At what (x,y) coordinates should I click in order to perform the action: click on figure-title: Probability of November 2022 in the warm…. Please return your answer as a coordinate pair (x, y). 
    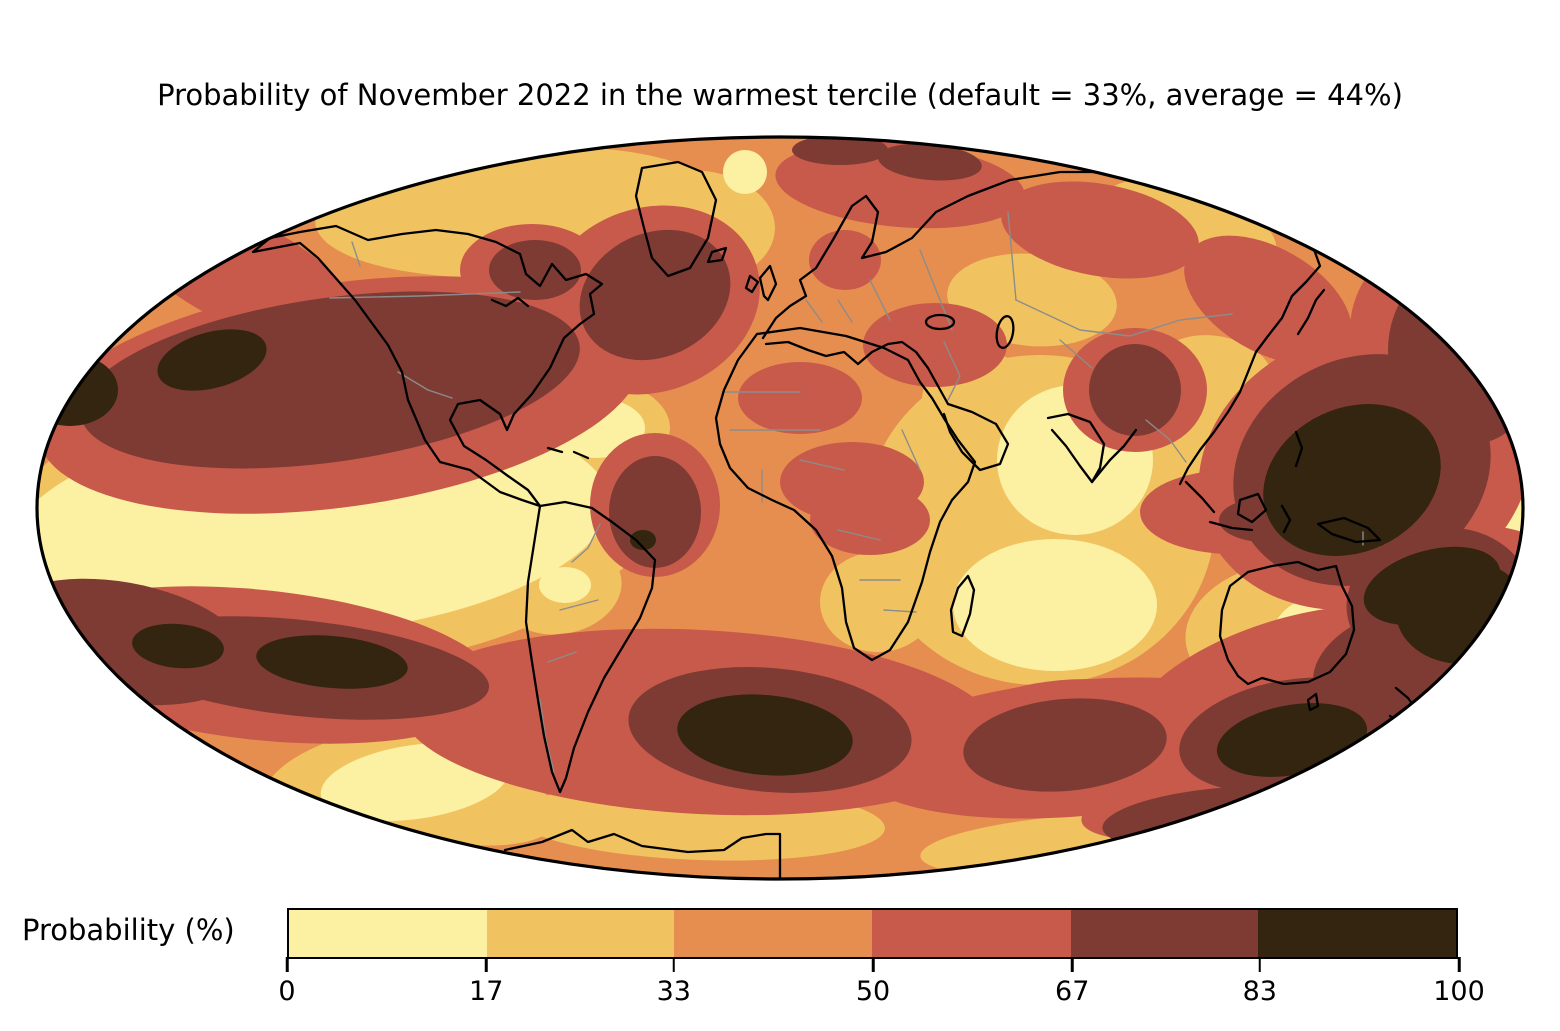
    Looking at the image, I should click on (780, 95).